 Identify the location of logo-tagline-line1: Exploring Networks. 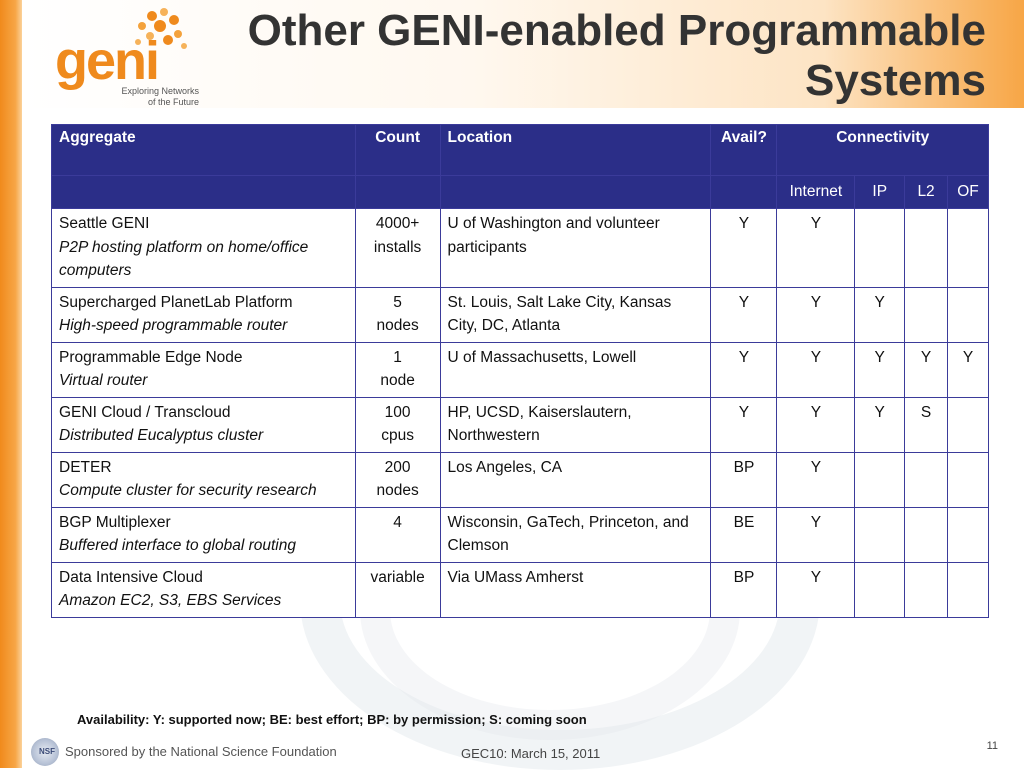
(160, 91).